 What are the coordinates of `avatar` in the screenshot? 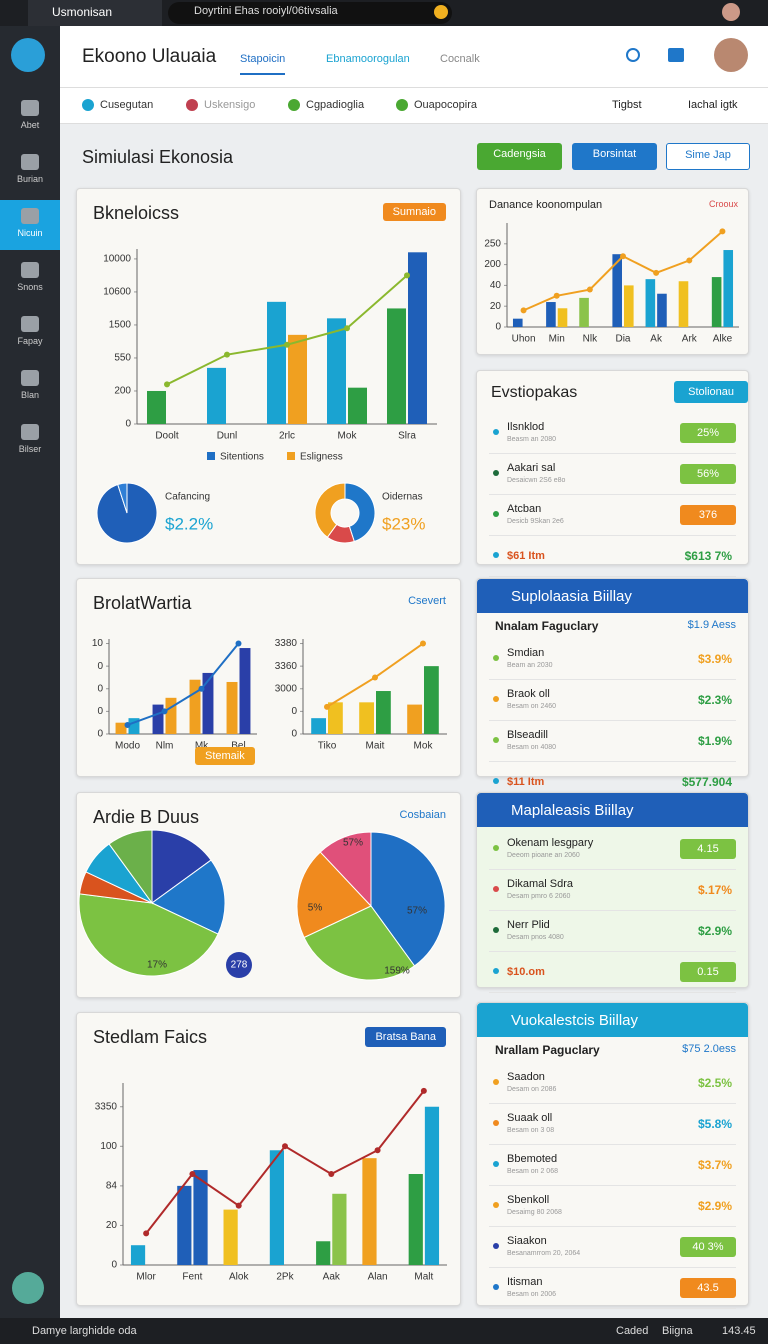 It's located at (28, 1288).